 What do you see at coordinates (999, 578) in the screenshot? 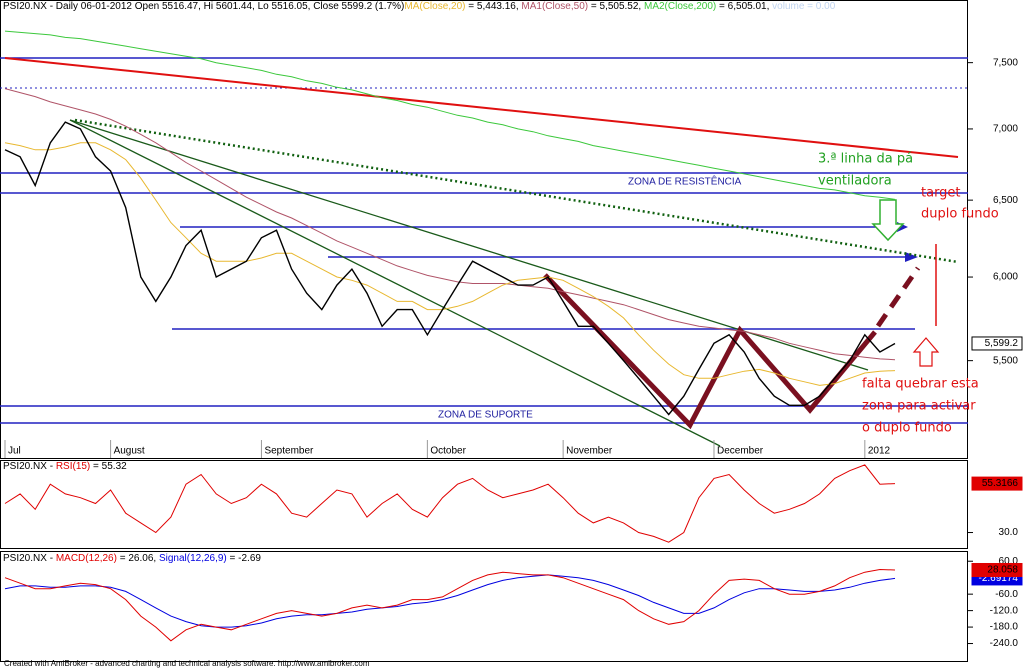
I see `last-value-label: -2.69174` at bounding box center [999, 578].